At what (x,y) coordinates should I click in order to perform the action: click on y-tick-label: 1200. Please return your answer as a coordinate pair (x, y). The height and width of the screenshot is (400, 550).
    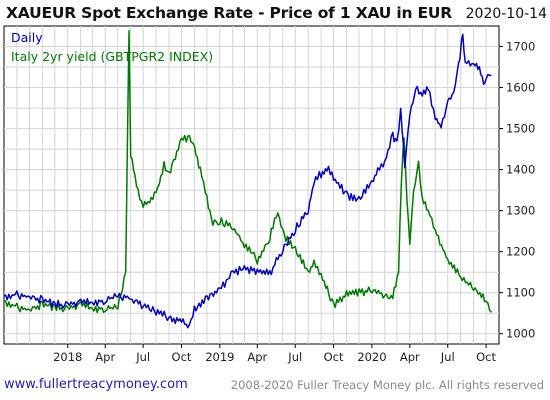
    Looking at the image, I should click on (520, 252).